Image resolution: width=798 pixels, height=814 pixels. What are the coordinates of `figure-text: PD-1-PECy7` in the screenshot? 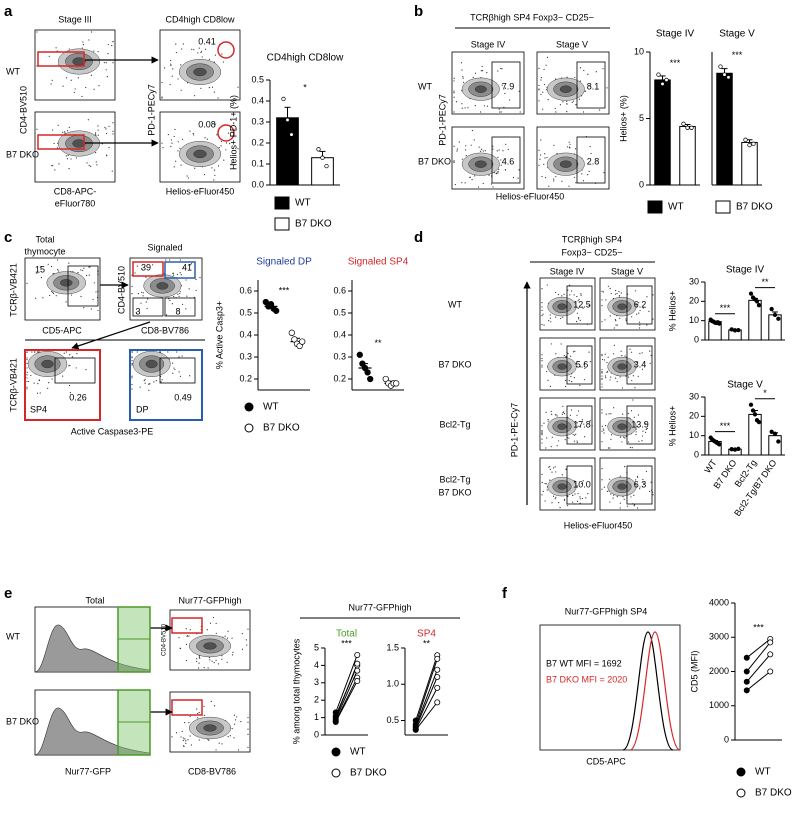 It's located at (442, 120).